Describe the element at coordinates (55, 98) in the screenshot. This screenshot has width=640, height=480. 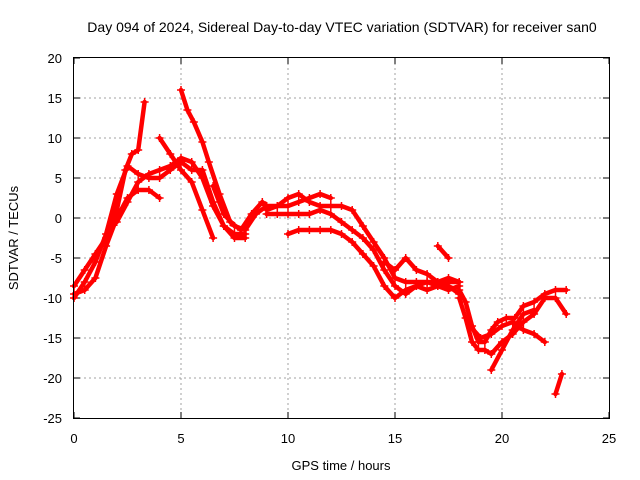
I see `y-tick-label: 15` at that location.